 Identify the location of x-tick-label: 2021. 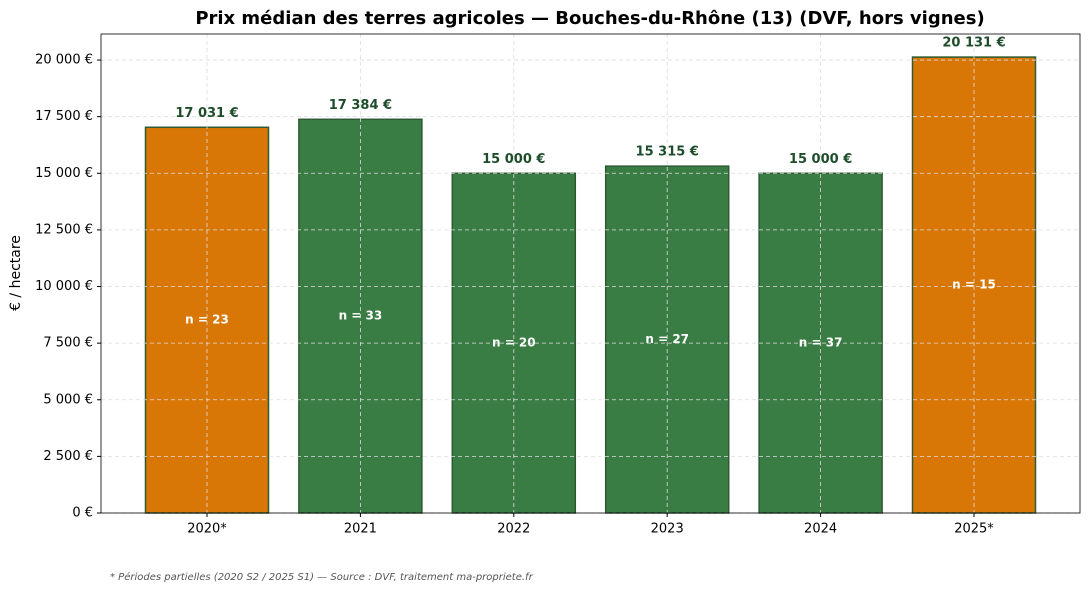
(360, 529).